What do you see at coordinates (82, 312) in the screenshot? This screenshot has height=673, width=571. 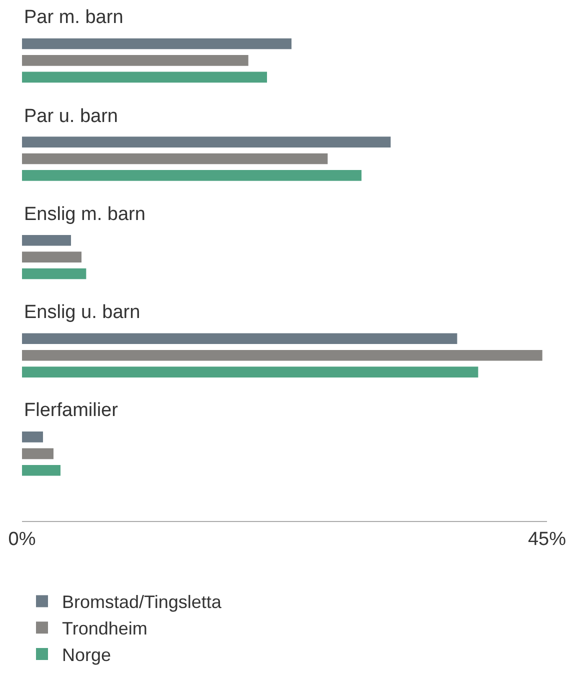 I see `y-tick-label: Enslig u. barn` at bounding box center [82, 312].